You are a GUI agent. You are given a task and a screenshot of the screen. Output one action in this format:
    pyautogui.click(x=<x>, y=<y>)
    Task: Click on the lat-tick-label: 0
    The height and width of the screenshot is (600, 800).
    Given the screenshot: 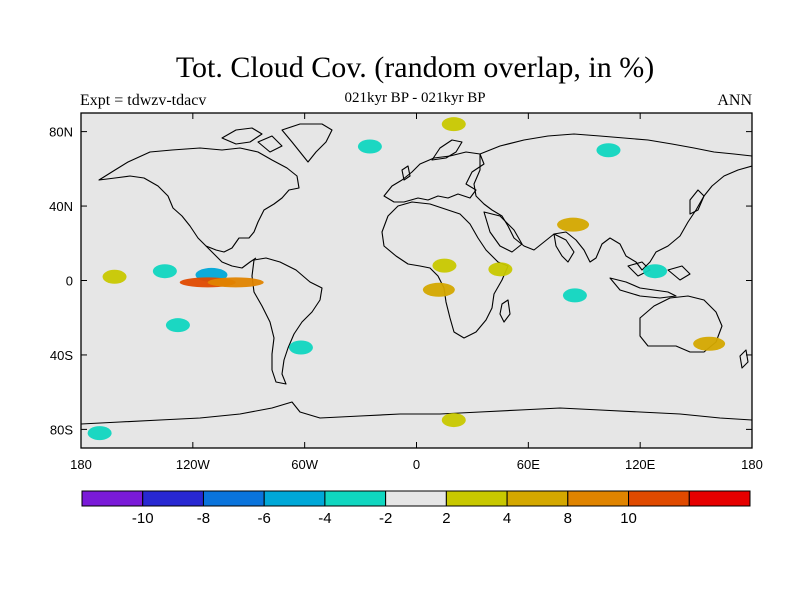 What is the action you would take?
    pyautogui.click(x=69, y=281)
    